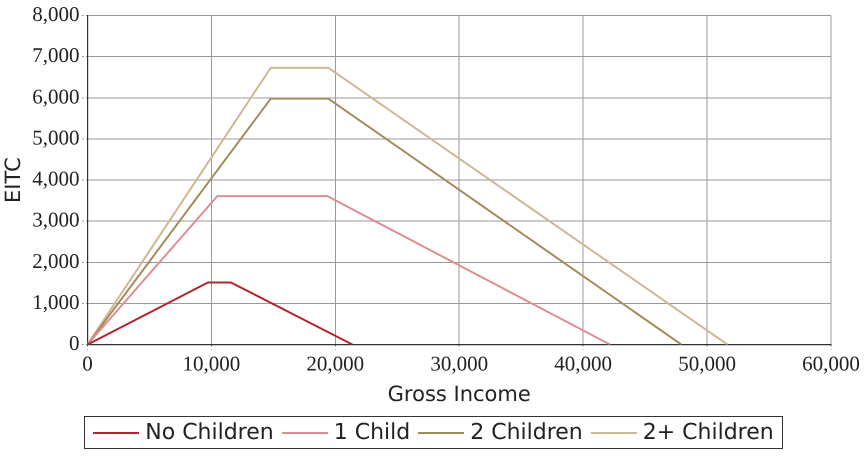  What do you see at coordinates (56, 220) in the screenshot?
I see `y-tick-label: 3,000` at bounding box center [56, 220].